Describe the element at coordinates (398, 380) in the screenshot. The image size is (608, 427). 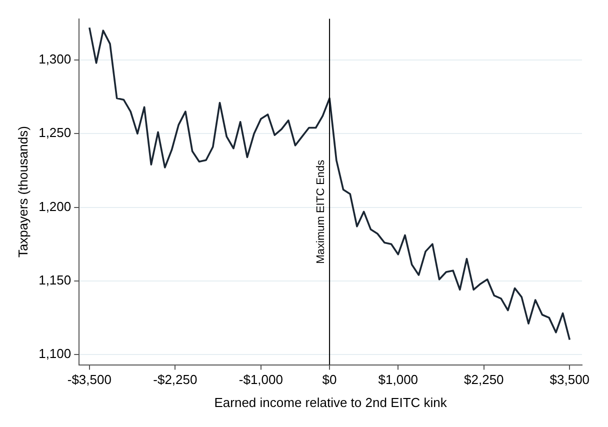
I see `x-tick-label: $1,000` at that location.